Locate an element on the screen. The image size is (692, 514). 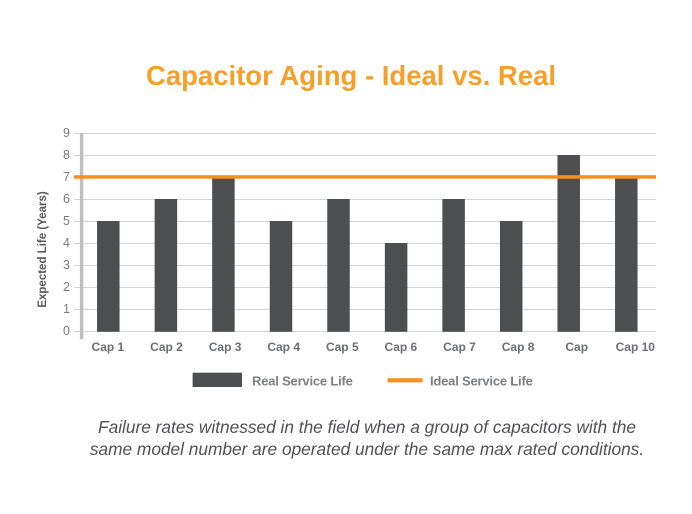
svg-text: Cap 7 is located at coordinates (459, 347).